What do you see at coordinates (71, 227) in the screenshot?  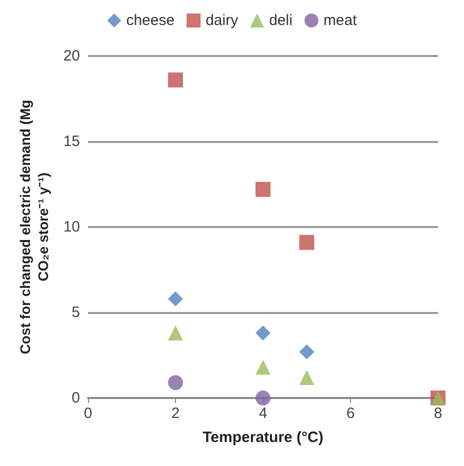 I see `y-tick-label: 10` at bounding box center [71, 227].